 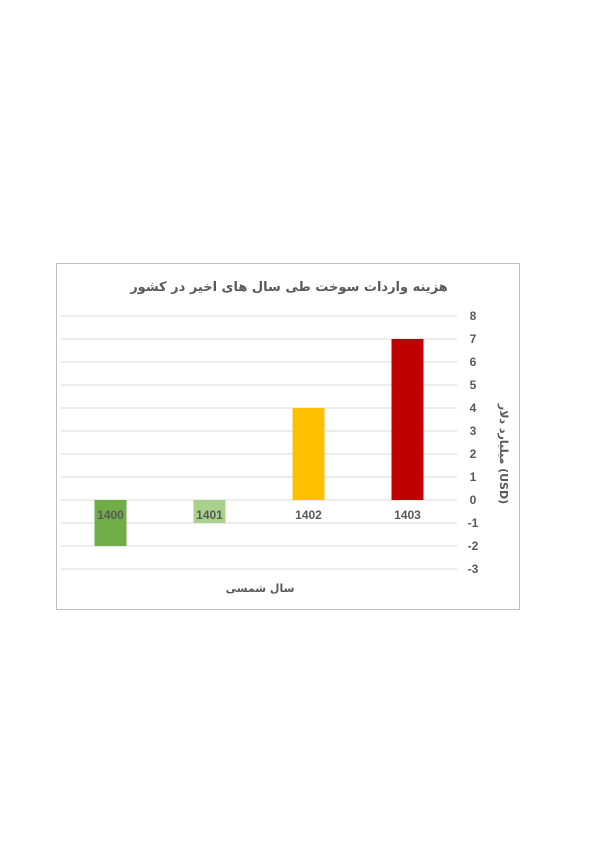 What do you see at coordinates (308, 515) in the screenshot?
I see `category-label-1402: 1402` at bounding box center [308, 515].